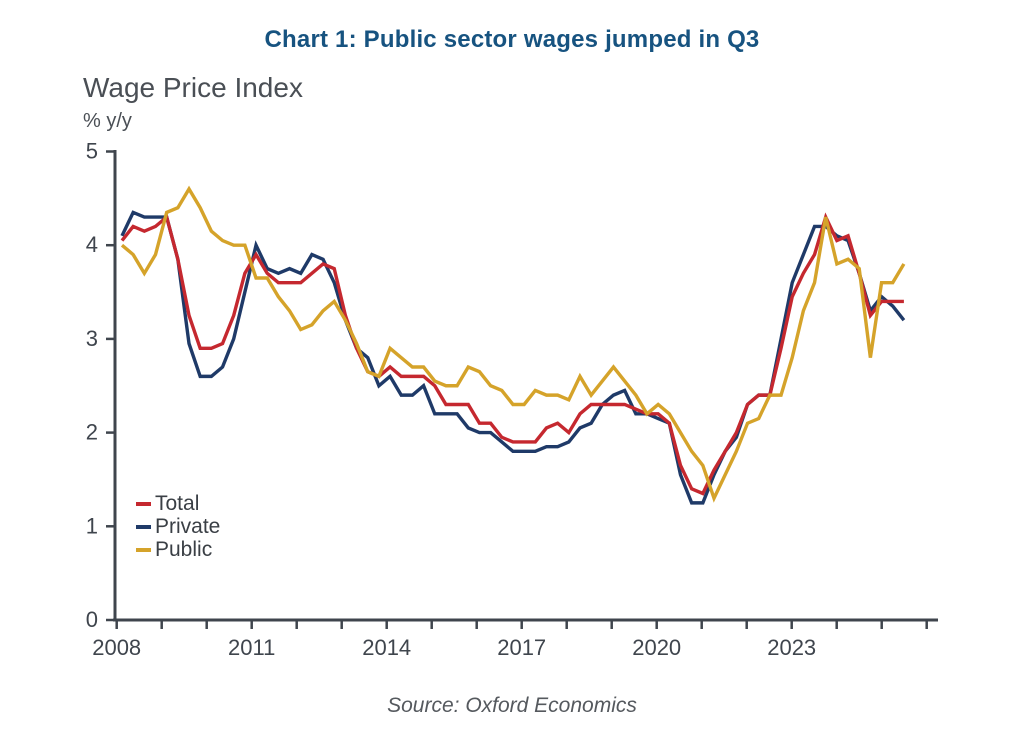 The height and width of the screenshot is (750, 1024). I want to click on private-series-swatch, so click(143, 526).